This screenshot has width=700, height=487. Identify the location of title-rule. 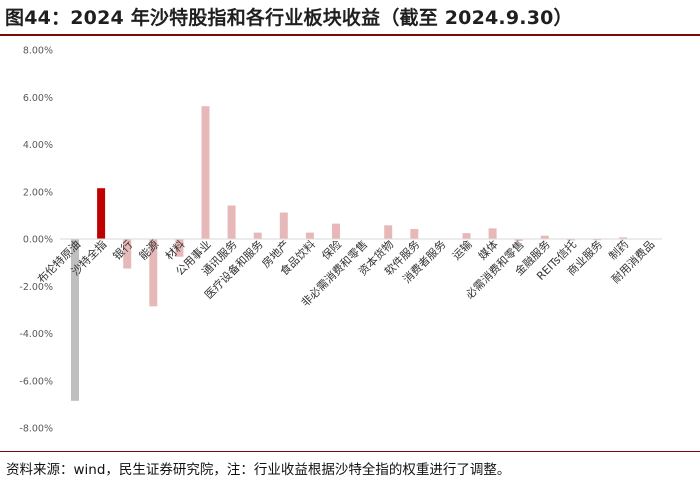
(350, 35).